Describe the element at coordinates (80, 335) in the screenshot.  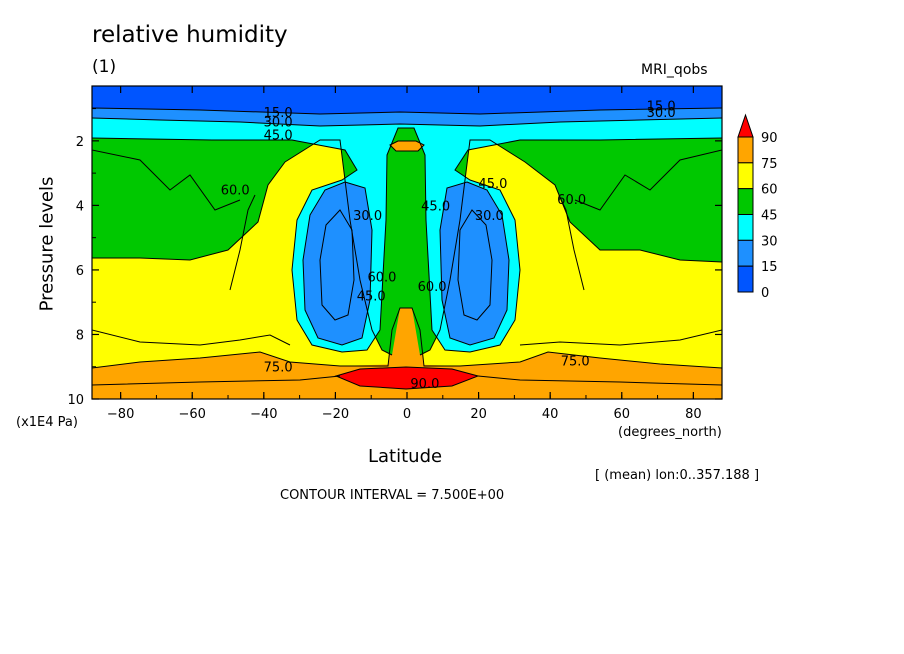
I see `y-tick-label: 8` at that location.